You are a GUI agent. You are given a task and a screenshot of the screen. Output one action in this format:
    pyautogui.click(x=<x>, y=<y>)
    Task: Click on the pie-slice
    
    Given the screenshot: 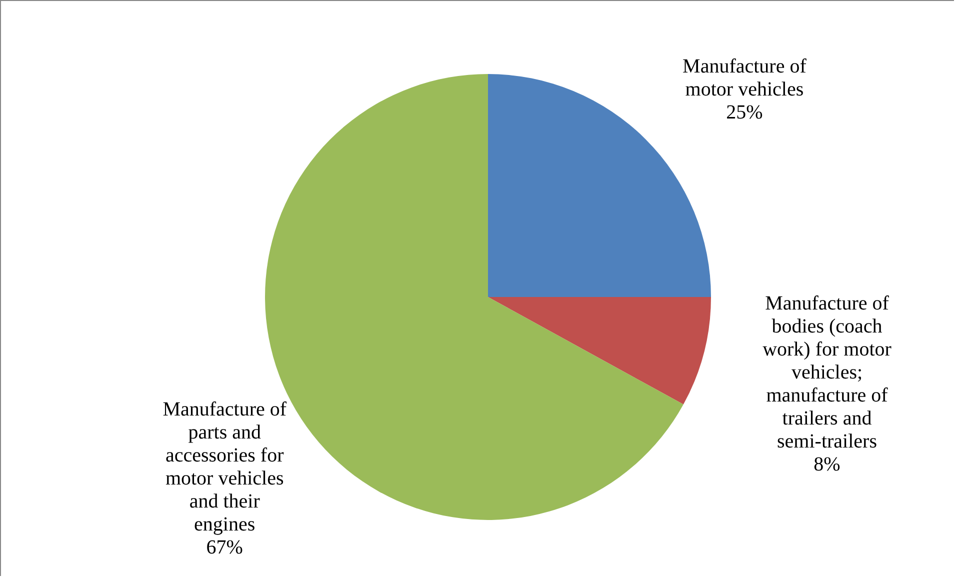 What is the action you would take?
    pyautogui.click(x=599, y=350)
    